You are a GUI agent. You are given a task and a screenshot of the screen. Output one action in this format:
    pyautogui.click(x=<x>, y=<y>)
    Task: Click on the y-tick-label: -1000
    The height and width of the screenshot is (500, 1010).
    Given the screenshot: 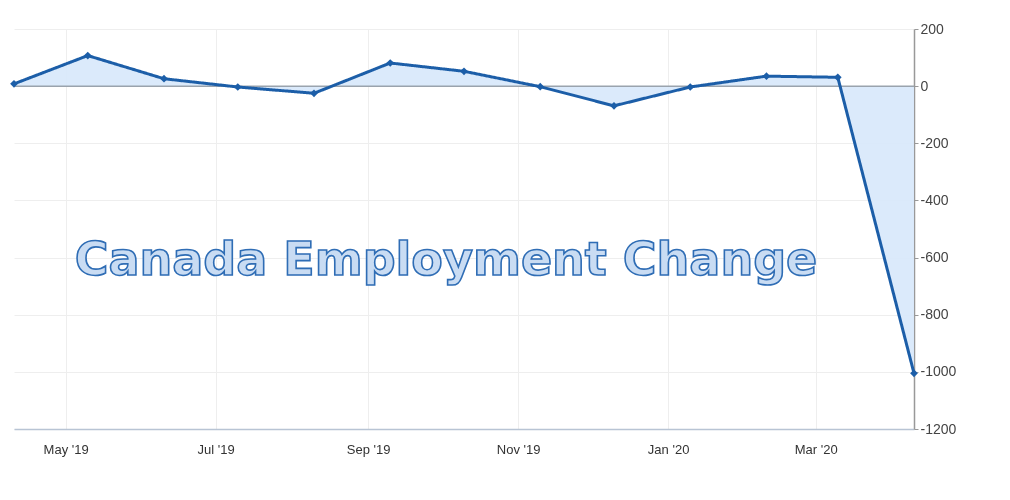 What is the action you would take?
    pyautogui.click(x=938, y=371)
    